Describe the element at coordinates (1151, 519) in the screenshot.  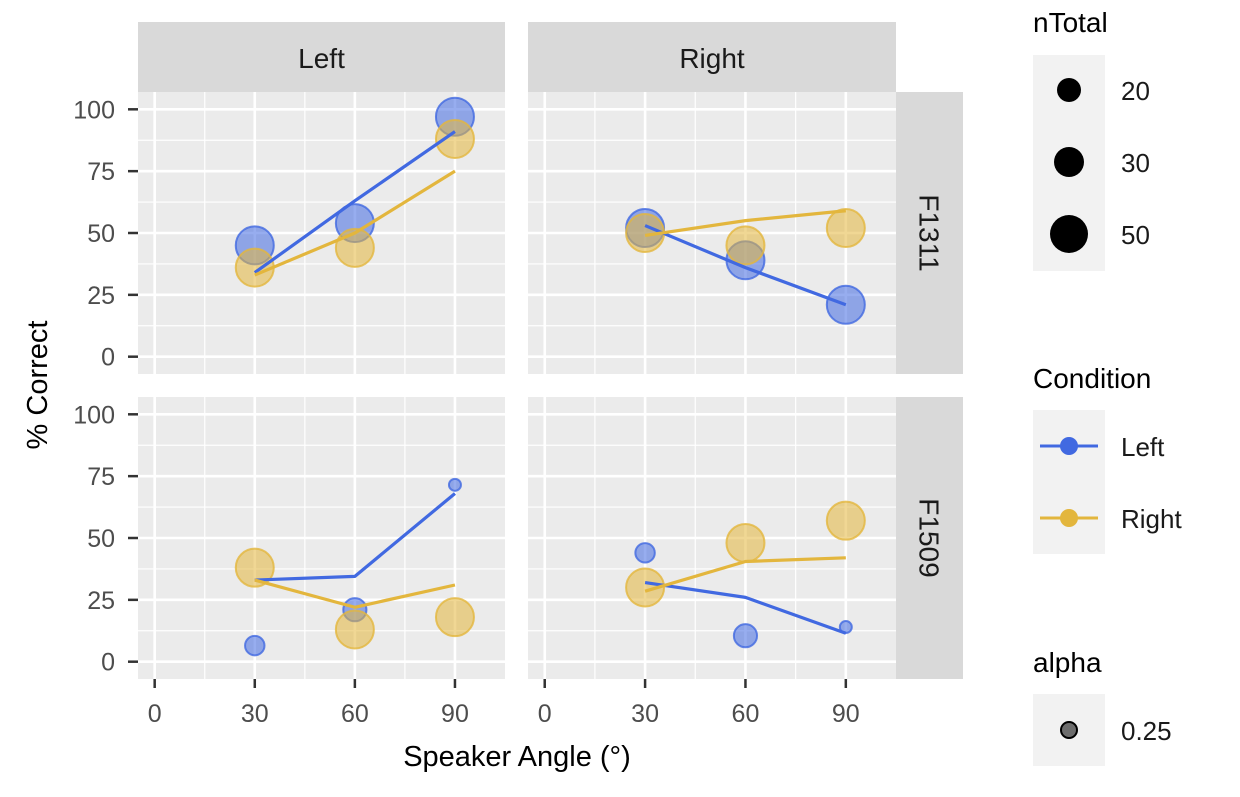
I see `legend-condition-label: Right` at that location.